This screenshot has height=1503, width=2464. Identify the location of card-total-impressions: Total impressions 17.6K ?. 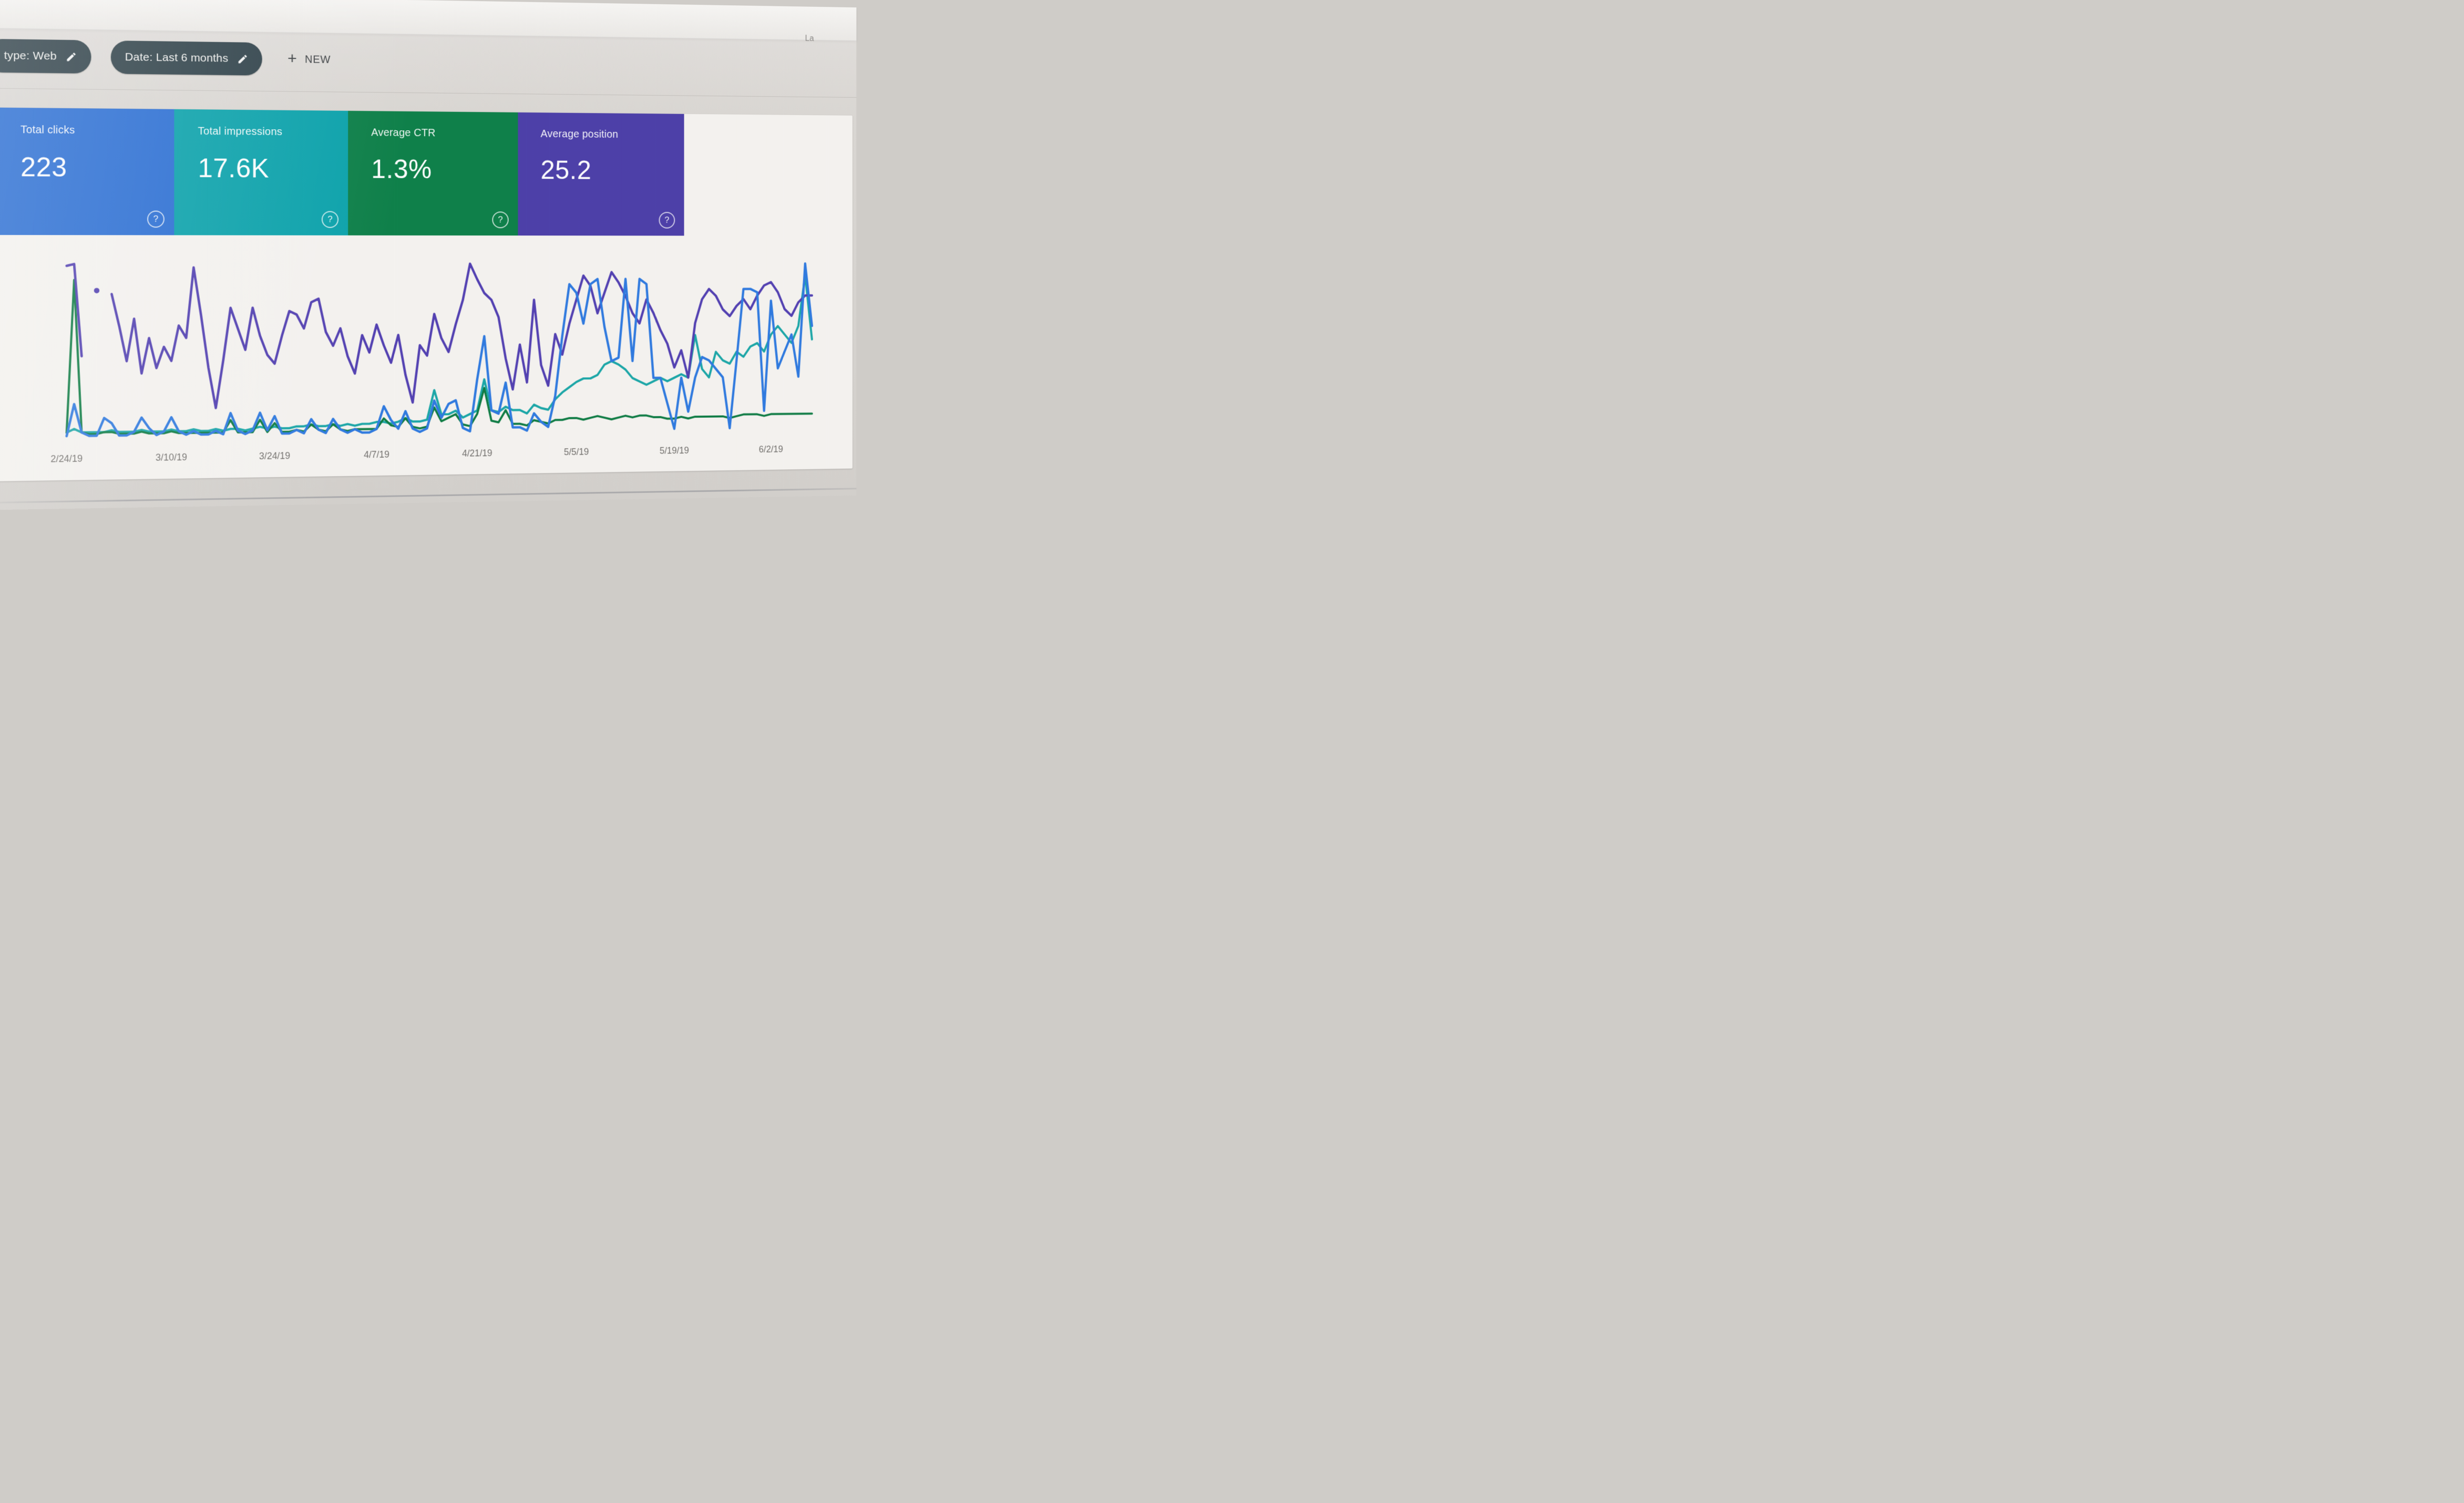
(261, 172).